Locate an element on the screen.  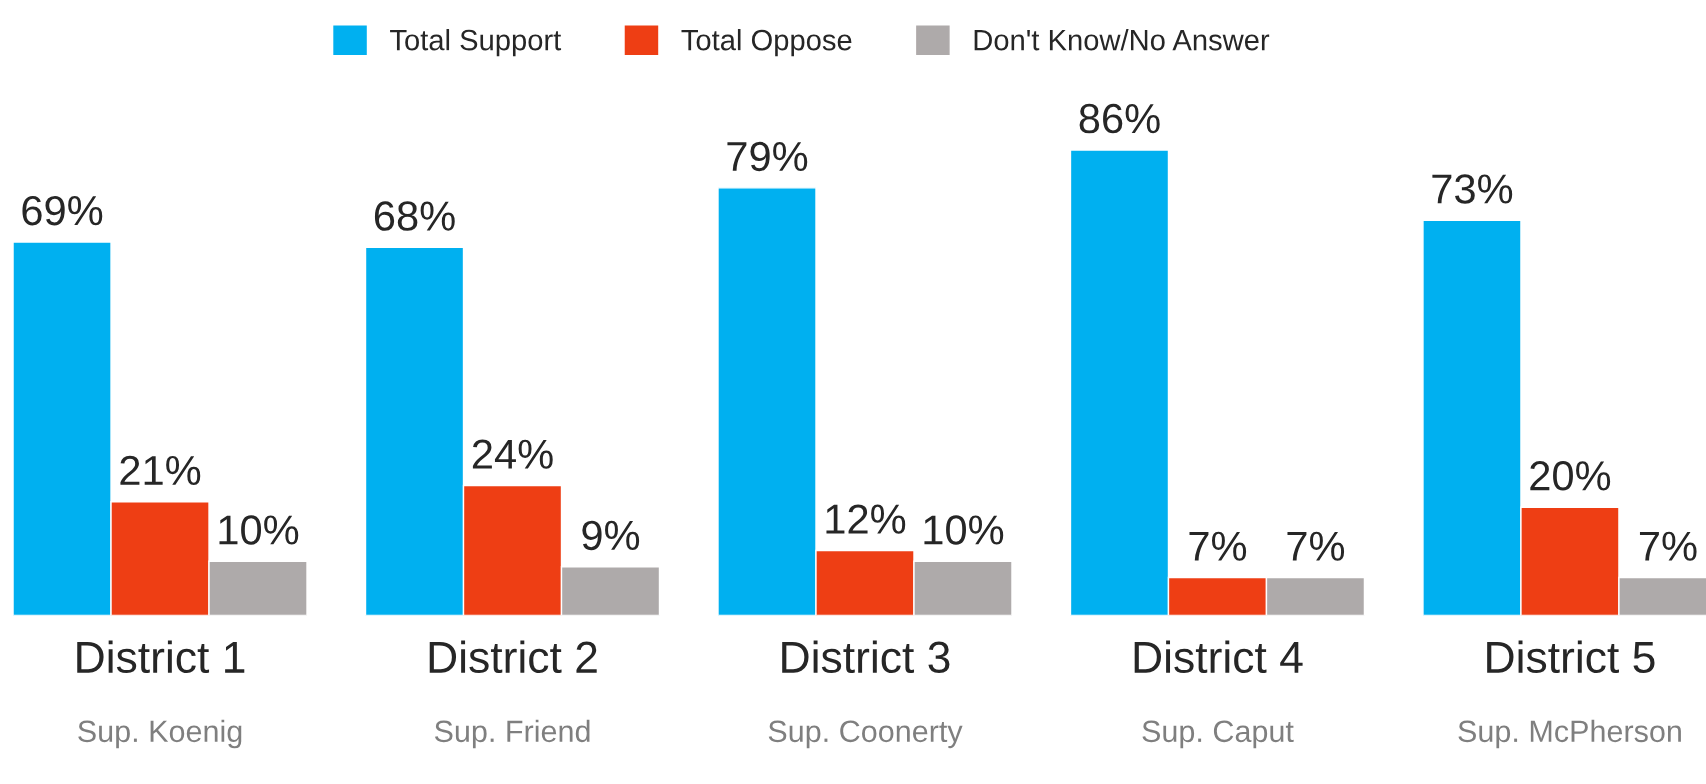
data-label: 9% is located at coordinates (611, 535).